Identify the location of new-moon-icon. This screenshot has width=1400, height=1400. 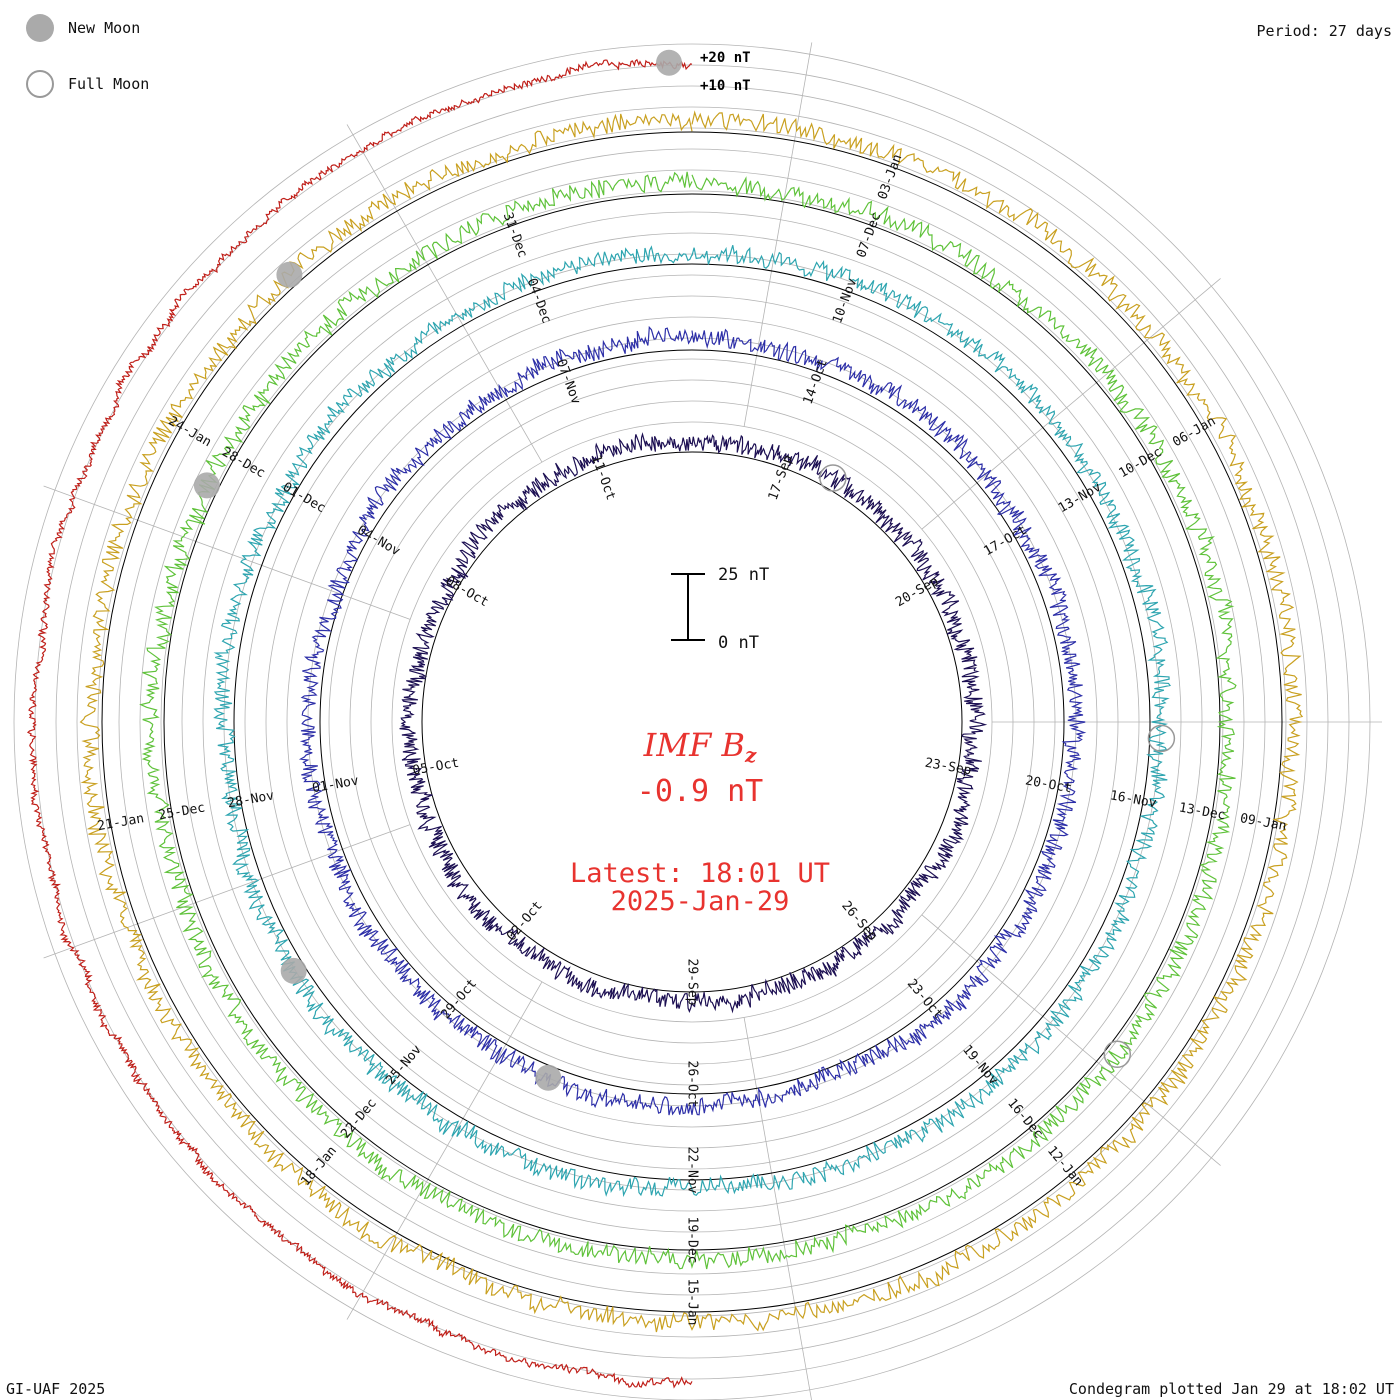
(40, 28).